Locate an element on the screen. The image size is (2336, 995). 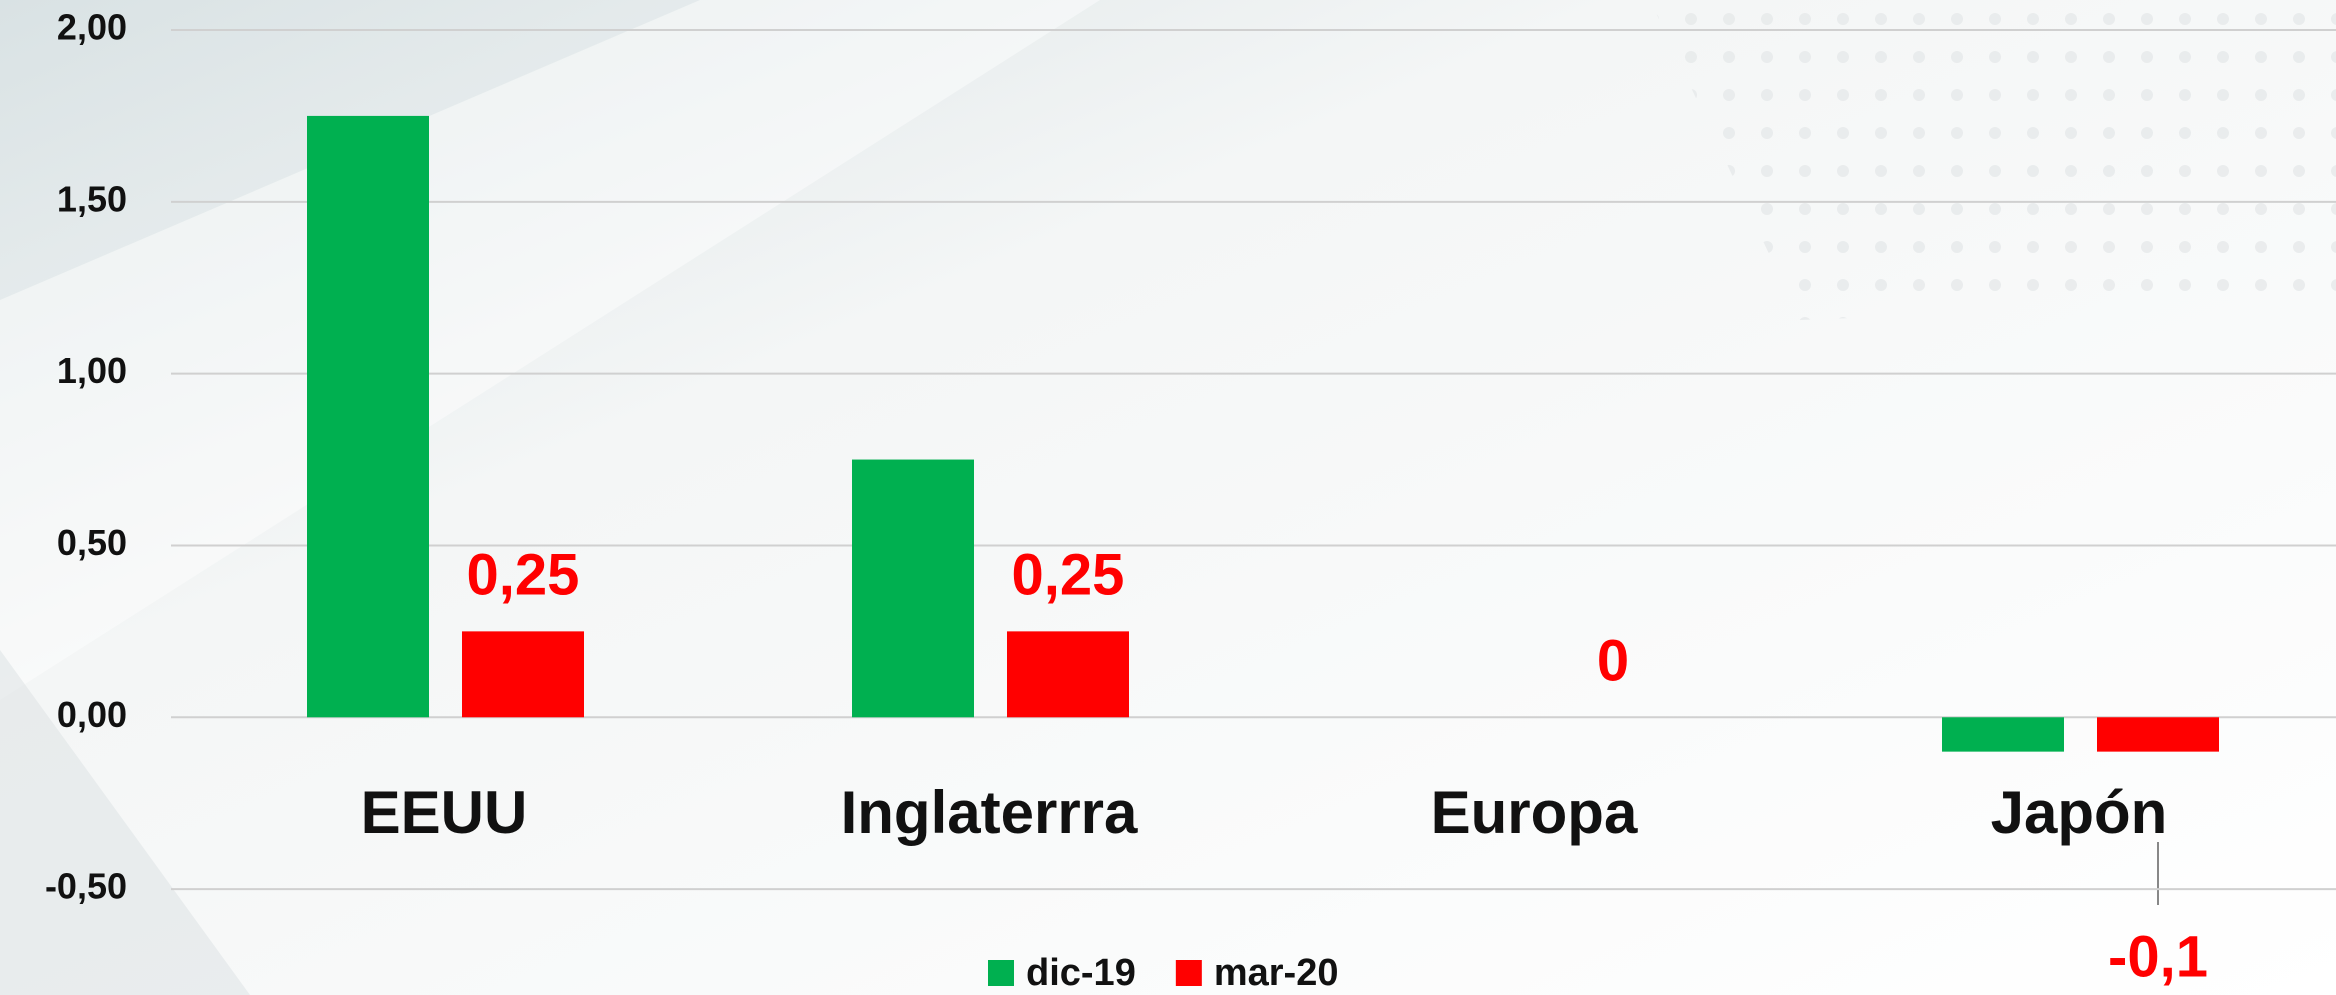
data-label: -0,1 is located at coordinates (2158, 956).